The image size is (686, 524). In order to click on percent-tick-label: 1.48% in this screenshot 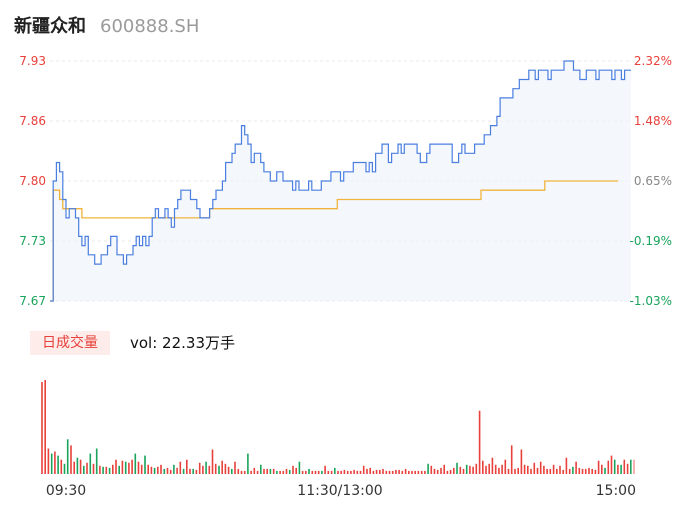, I will do `click(653, 121)`.